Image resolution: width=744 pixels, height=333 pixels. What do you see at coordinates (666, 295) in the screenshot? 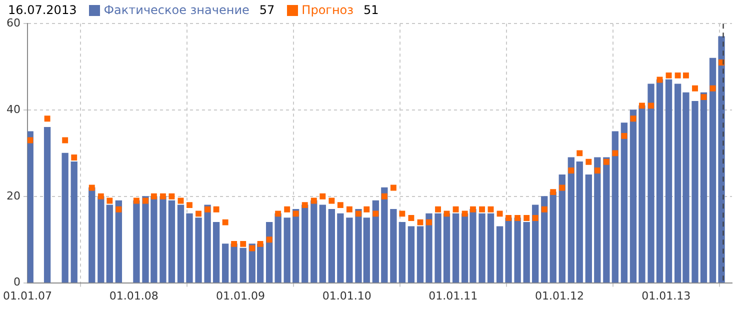
I see `x-tick-label: 01.01.13` at bounding box center [666, 295].